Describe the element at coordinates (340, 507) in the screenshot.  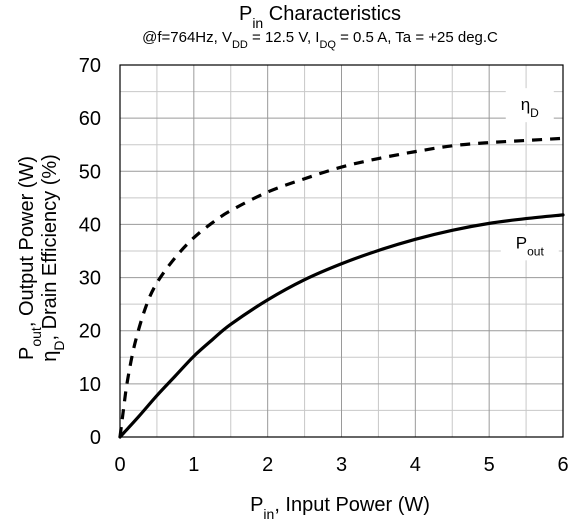
I see `x-axis-label: Pin, Input Power (W)` at that location.